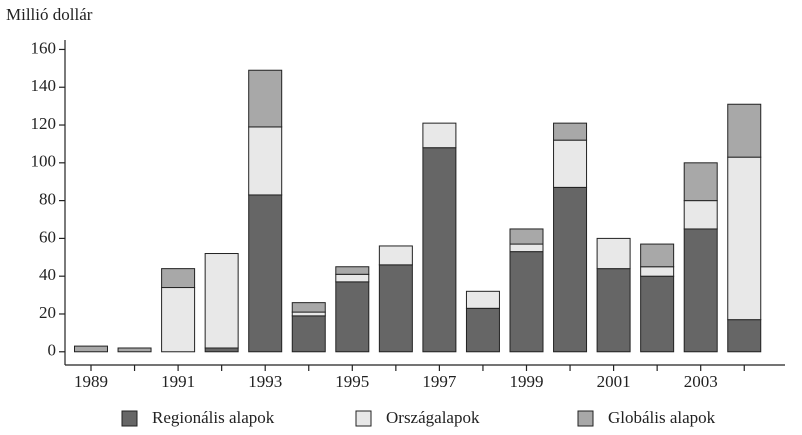  I want to click on y-tick-label: 40, so click(47, 274).